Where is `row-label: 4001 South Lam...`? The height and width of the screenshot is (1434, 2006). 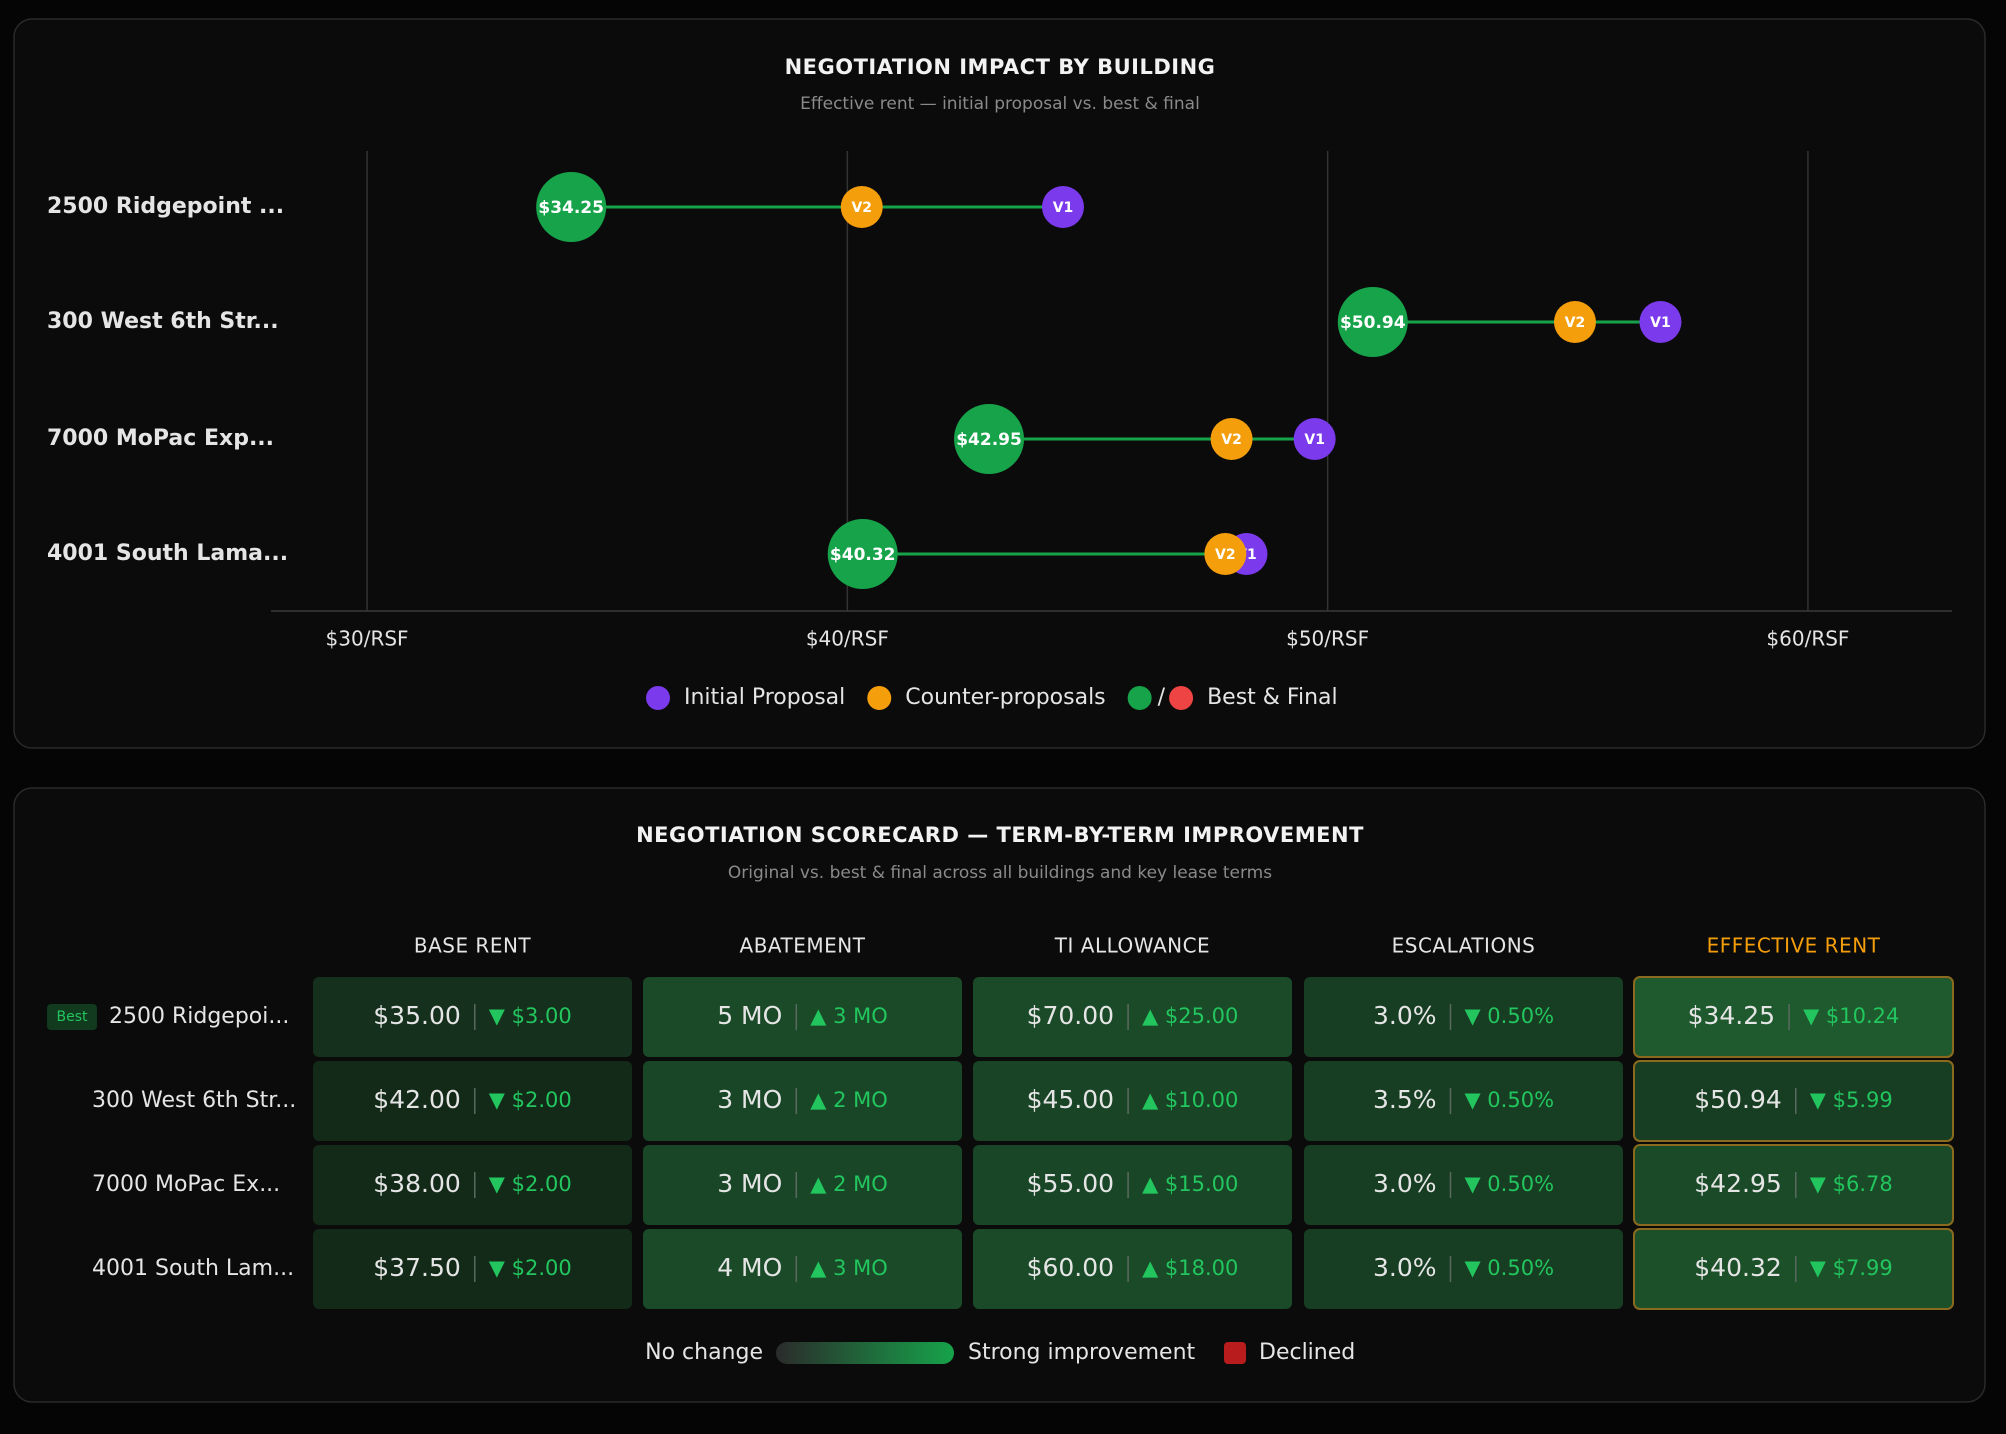 row-label: 4001 South Lam... is located at coordinates (193, 1268).